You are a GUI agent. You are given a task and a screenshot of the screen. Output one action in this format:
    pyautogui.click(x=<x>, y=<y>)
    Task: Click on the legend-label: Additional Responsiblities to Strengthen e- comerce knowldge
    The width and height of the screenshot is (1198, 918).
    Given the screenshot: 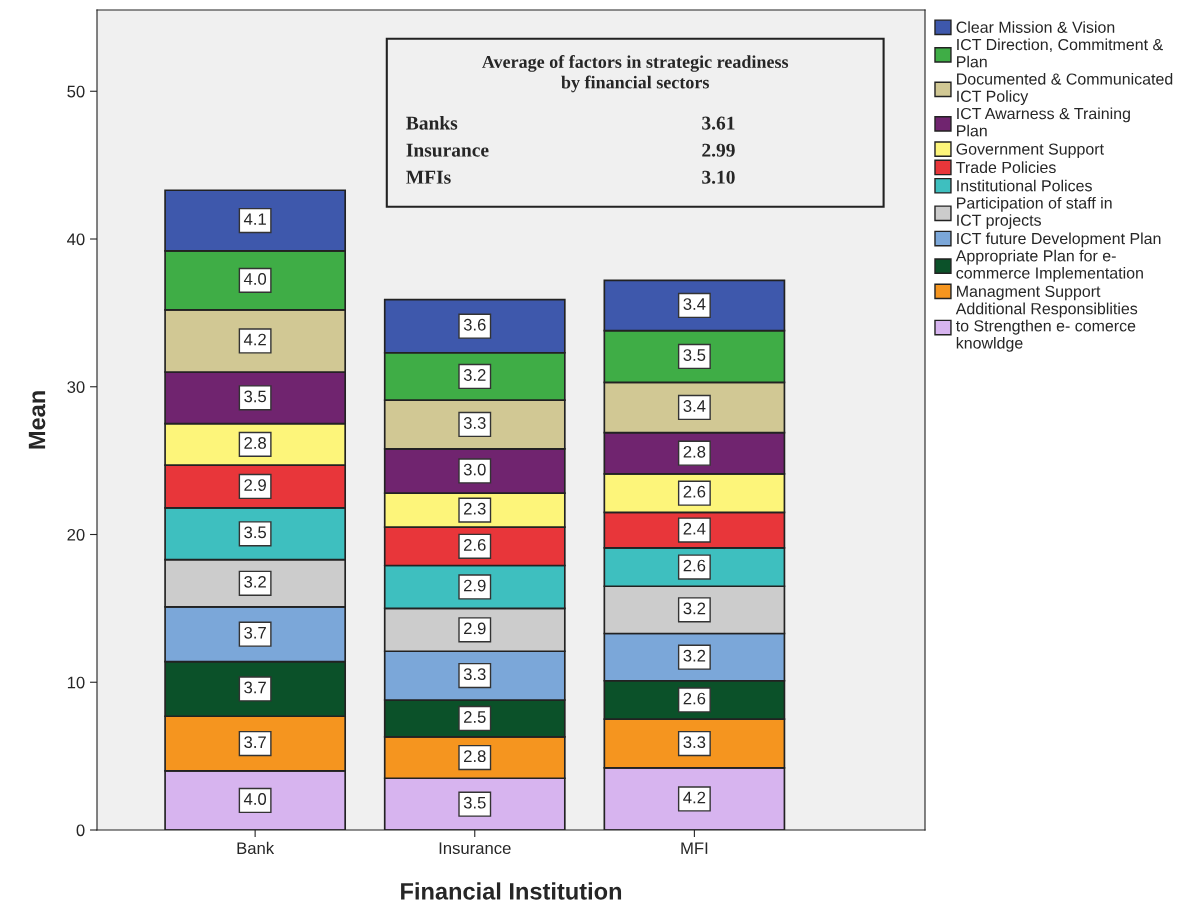 What is the action you would take?
    pyautogui.click(x=1046, y=327)
    